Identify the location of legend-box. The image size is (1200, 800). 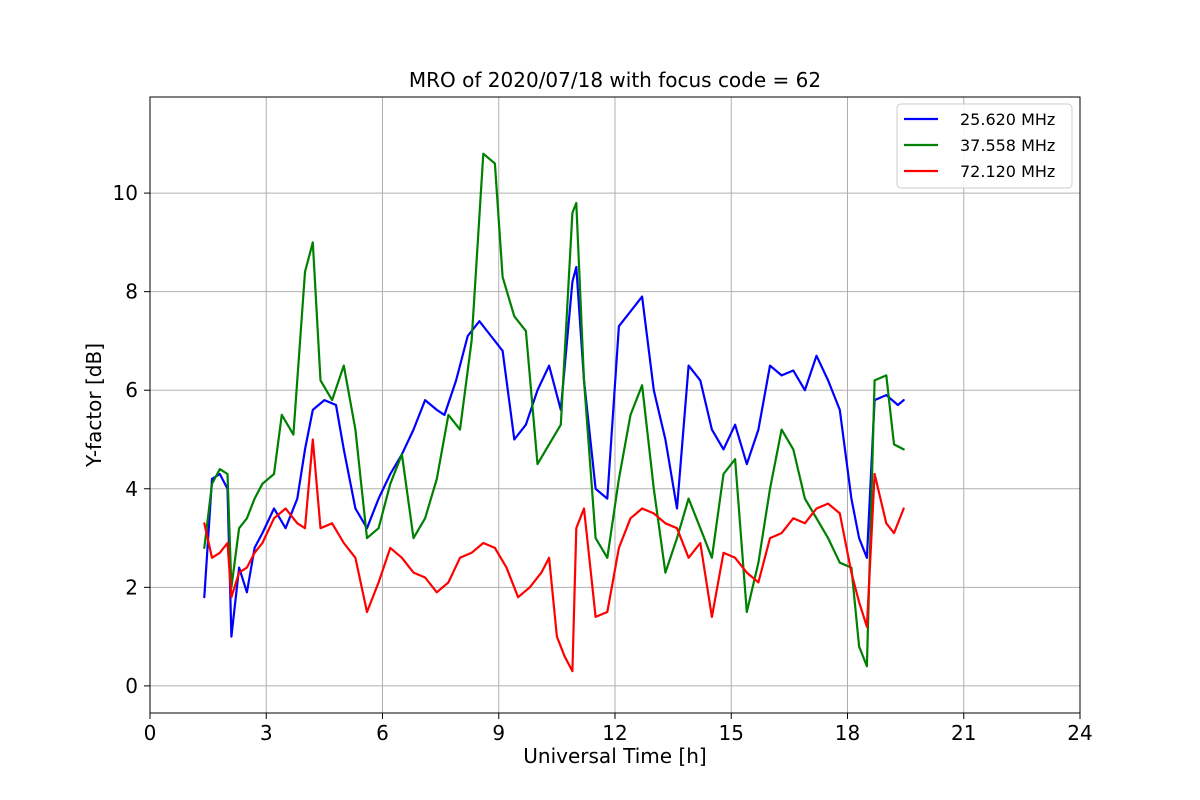
(984, 146).